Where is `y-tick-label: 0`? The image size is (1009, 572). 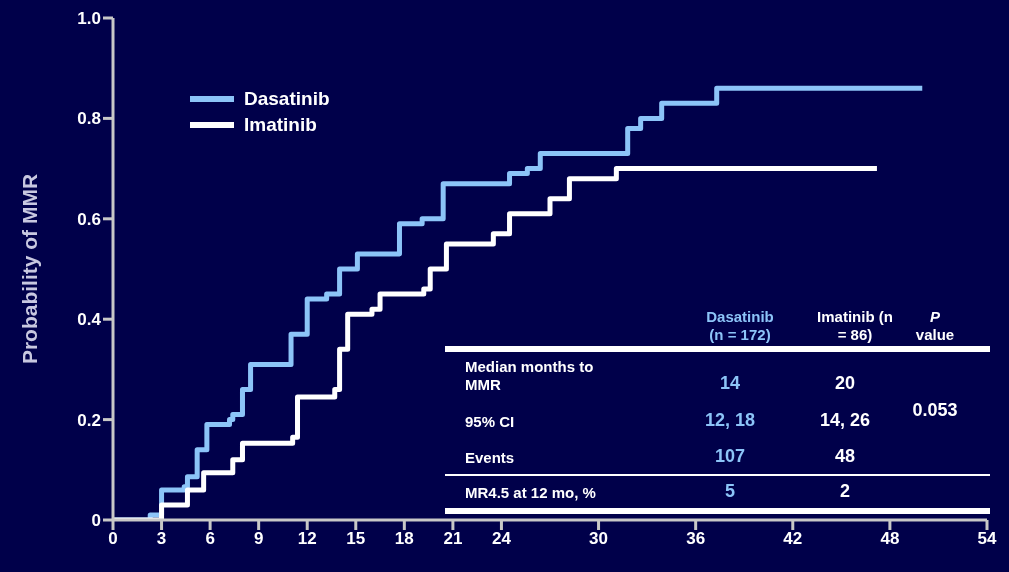
y-tick-label: 0 is located at coordinates (96, 521).